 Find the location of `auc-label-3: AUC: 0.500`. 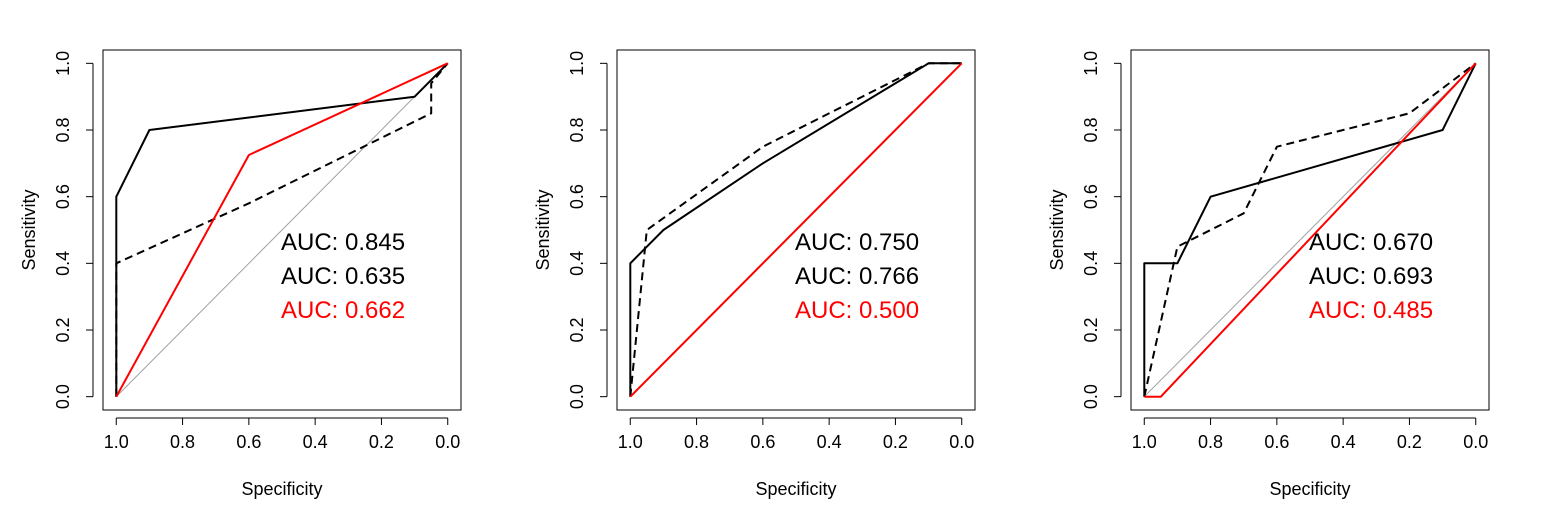

auc-label-3: AUC: 0.500 is located at coordinates (857, 310).